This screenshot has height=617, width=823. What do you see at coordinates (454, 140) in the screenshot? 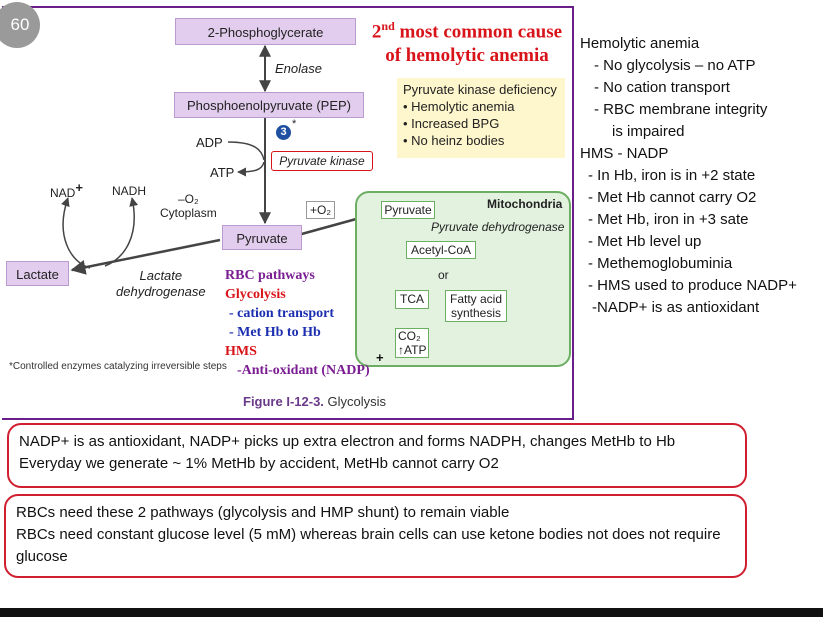
I see `pk-deficiency-item: • No heinz bodies` at bounding box center [454, 140].